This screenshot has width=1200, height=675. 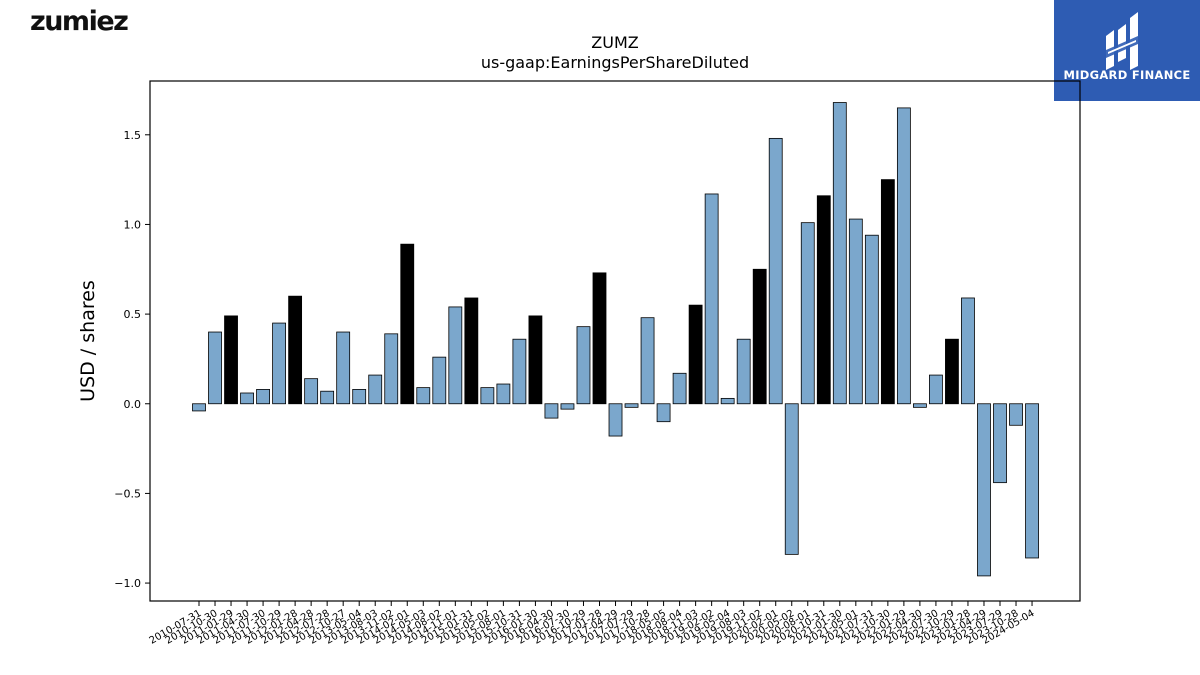 What do you see at coordinates (133, 135) in the screenshot?
I see `y-tick-label: 1.5` at bounding box center [133, 135].